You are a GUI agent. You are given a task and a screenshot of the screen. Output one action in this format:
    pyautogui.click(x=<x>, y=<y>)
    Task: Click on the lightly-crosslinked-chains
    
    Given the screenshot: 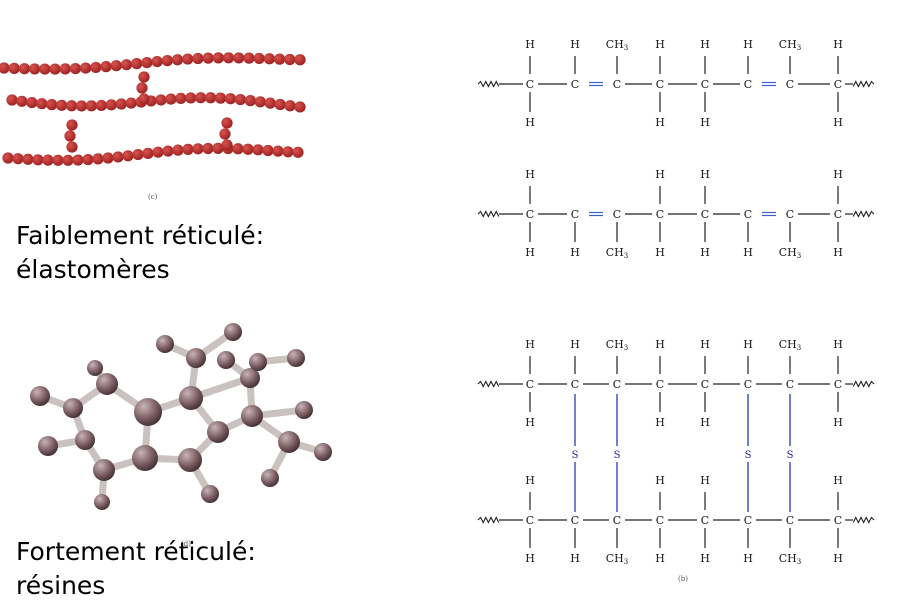 What is the action you would take?
    pyautogui.click(x=153, y=109)
    